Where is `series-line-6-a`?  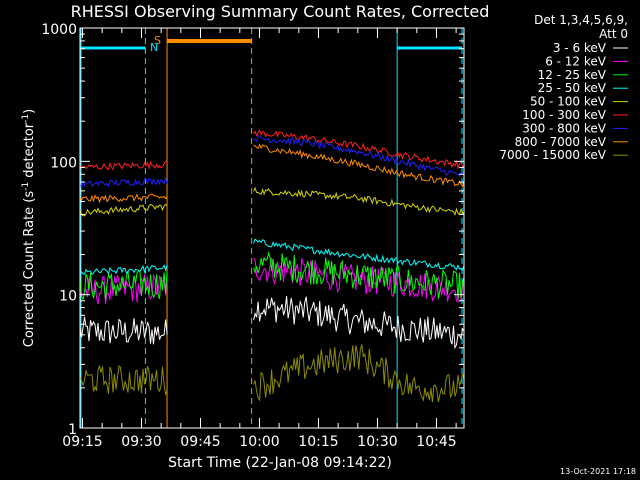
series-line-6-a is located at coordinates (124, 183).